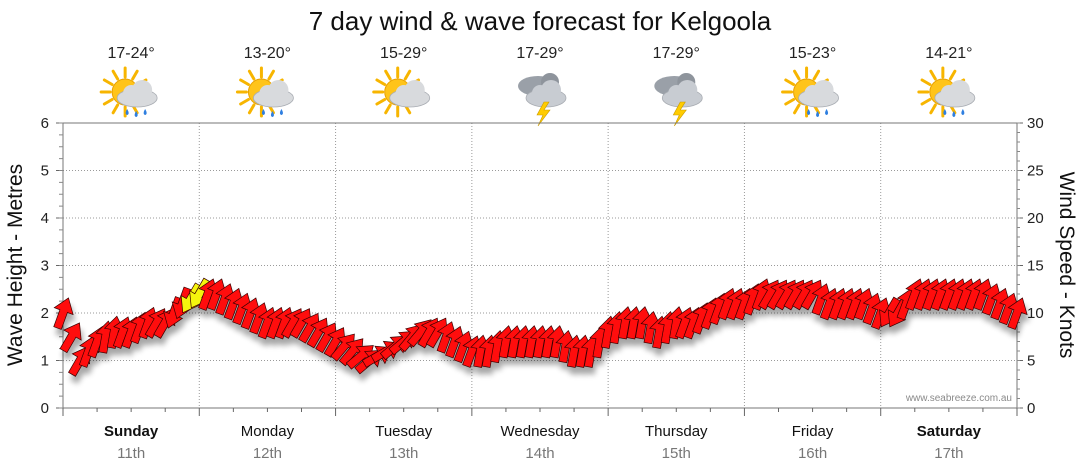  Describe the element at coordinates (1031, 361) in the screenshot. I see `y2-tick-label: 5` at that location.